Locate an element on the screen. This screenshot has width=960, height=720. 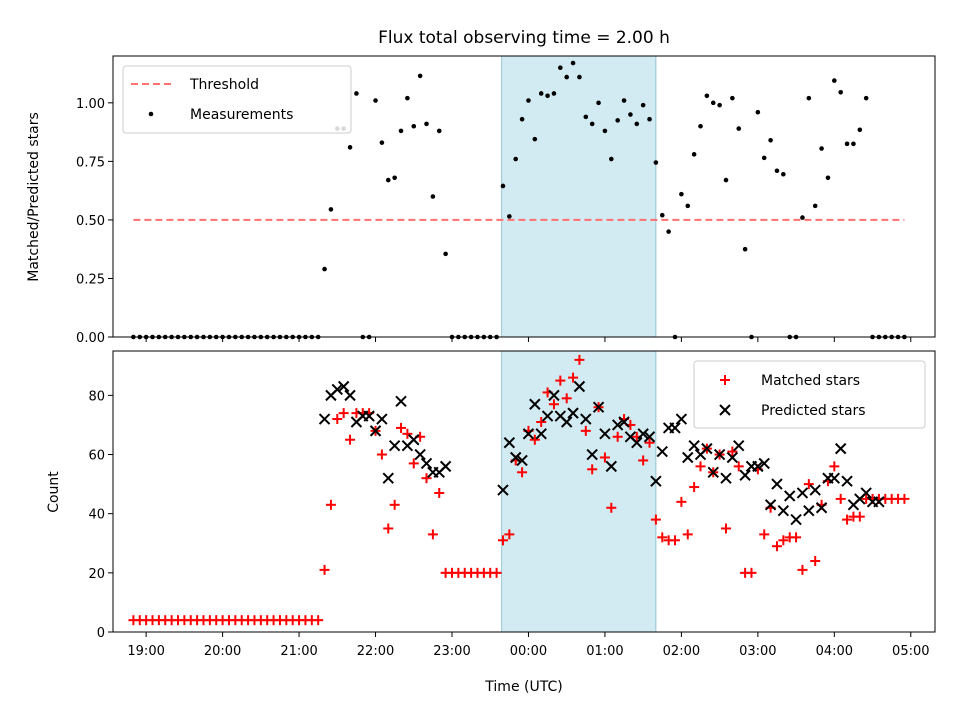
bottom-ytick-label: 80 is located at coordinates (96, 396).